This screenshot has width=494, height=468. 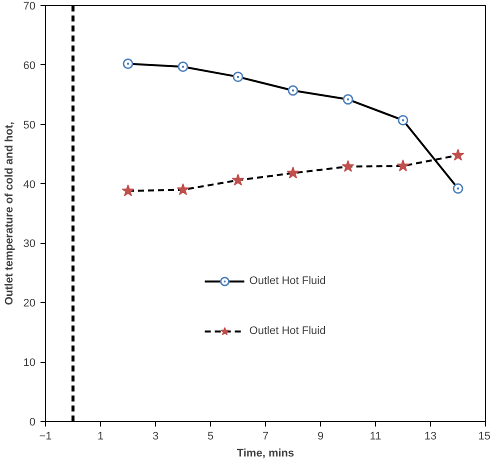 I want to click on y-tick-label: 70, so click(x=29, y=6).